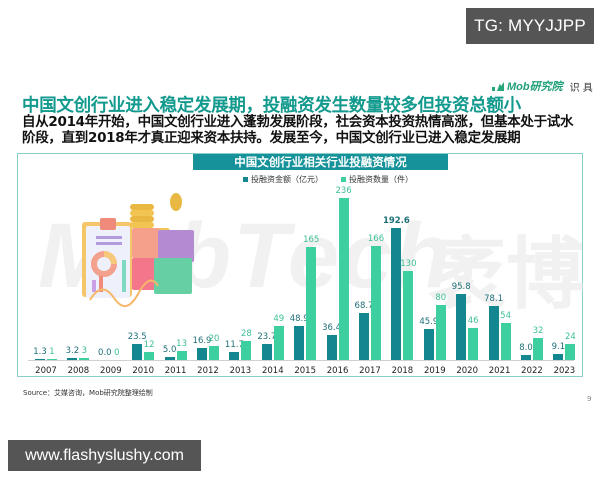 This screenshot has height=480, width=600. Describe the element at coordinates (494, 299) in the screenshot. I see `value-label-amount: 78.1` at that location.